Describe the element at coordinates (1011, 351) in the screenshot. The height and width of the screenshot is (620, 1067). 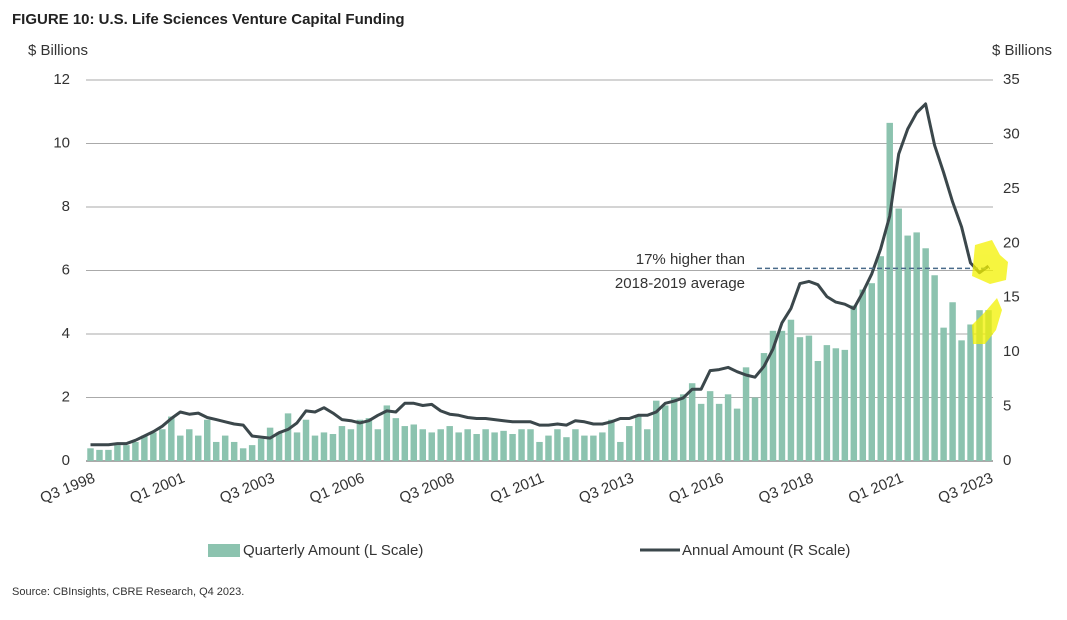
I see `y2-tick-label: 10` at that location.